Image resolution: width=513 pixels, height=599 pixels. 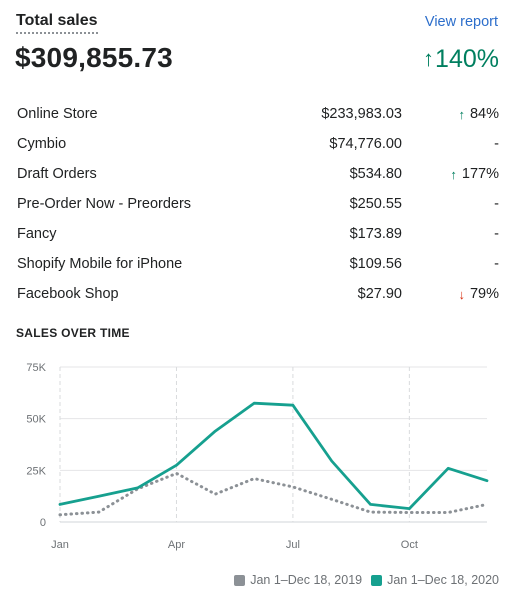 I want to click on channel-amount: $27.90, so click(x=379, y=294).